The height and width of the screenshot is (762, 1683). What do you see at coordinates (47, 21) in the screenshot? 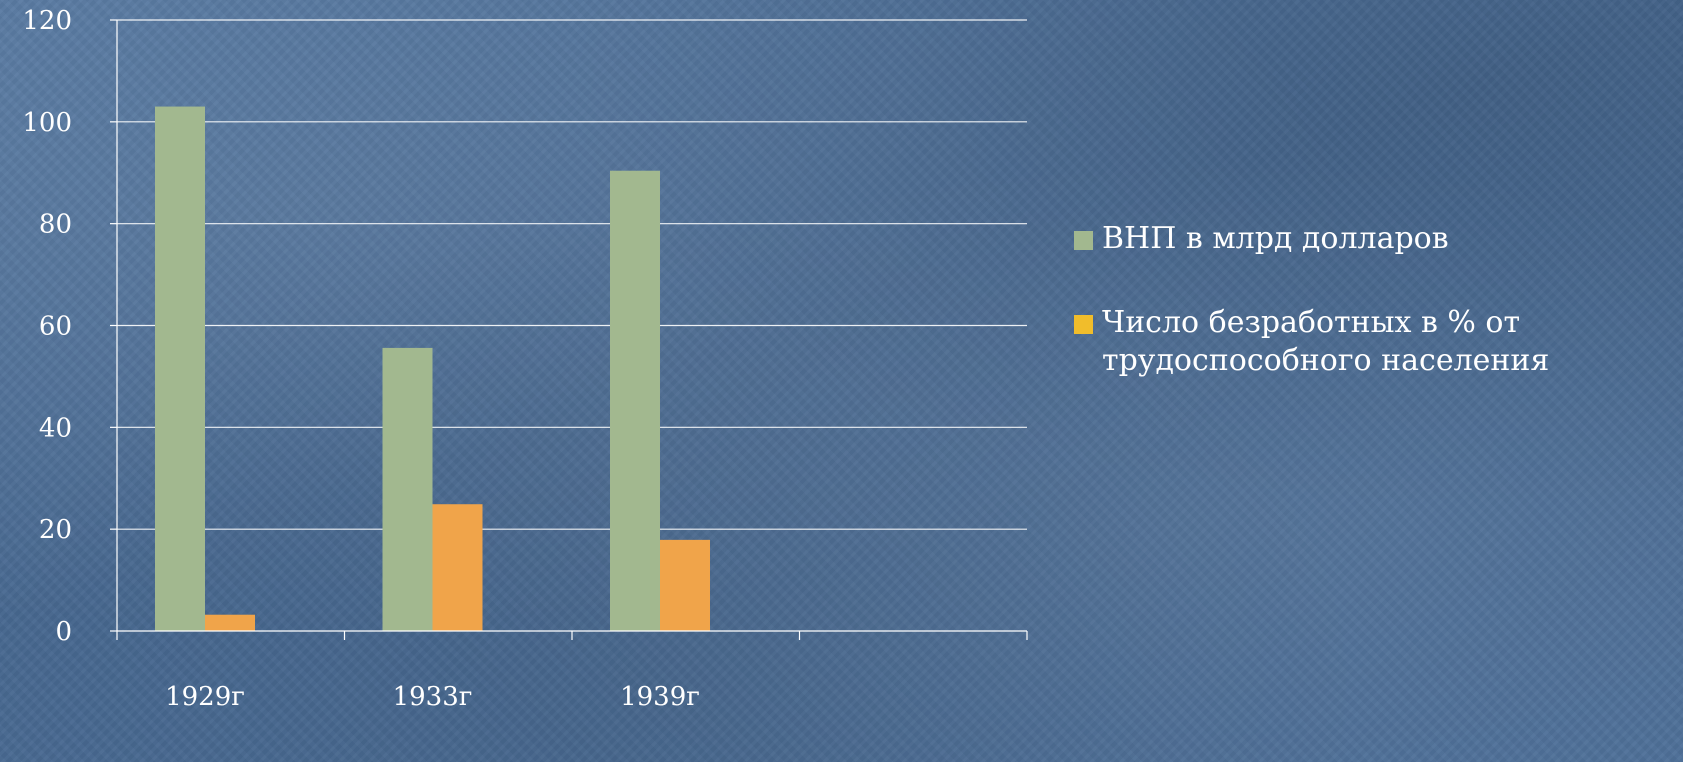
I see `y-tick-label: 120` at bounding box center [47, 21].